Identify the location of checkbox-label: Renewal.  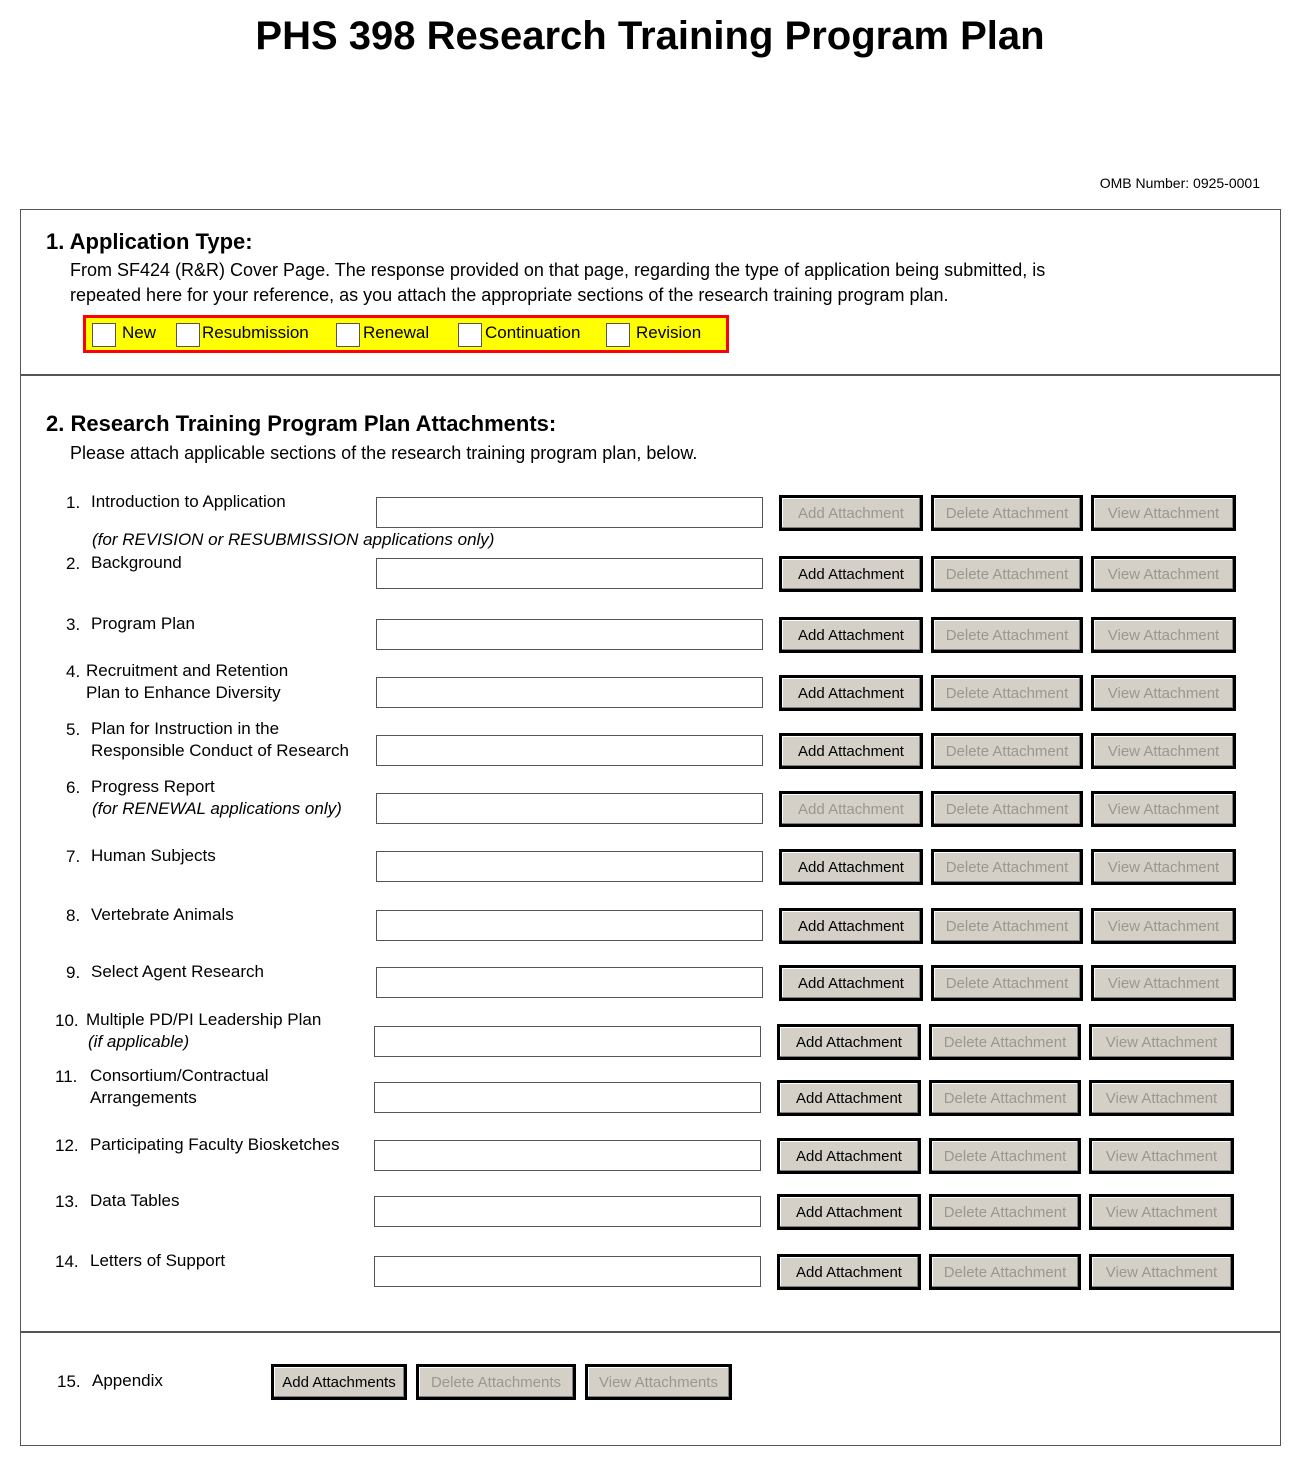
(396, 332).